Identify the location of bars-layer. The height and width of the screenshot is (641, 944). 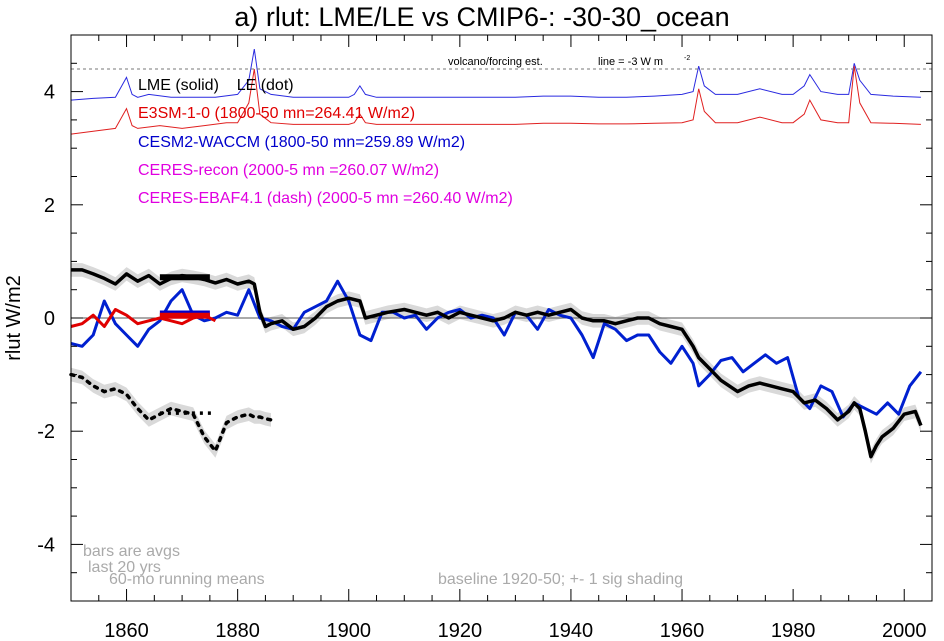
(187, 344).